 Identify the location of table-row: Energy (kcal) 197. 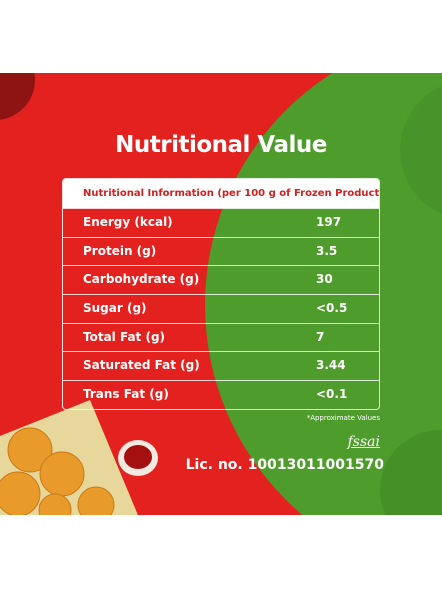
(221, 222).